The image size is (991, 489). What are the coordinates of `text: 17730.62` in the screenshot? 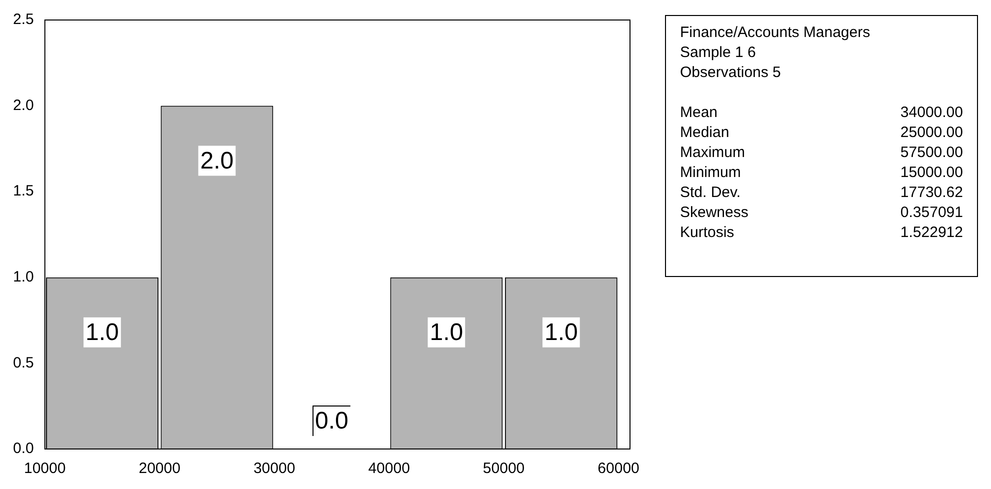 It's located at (931, 192).